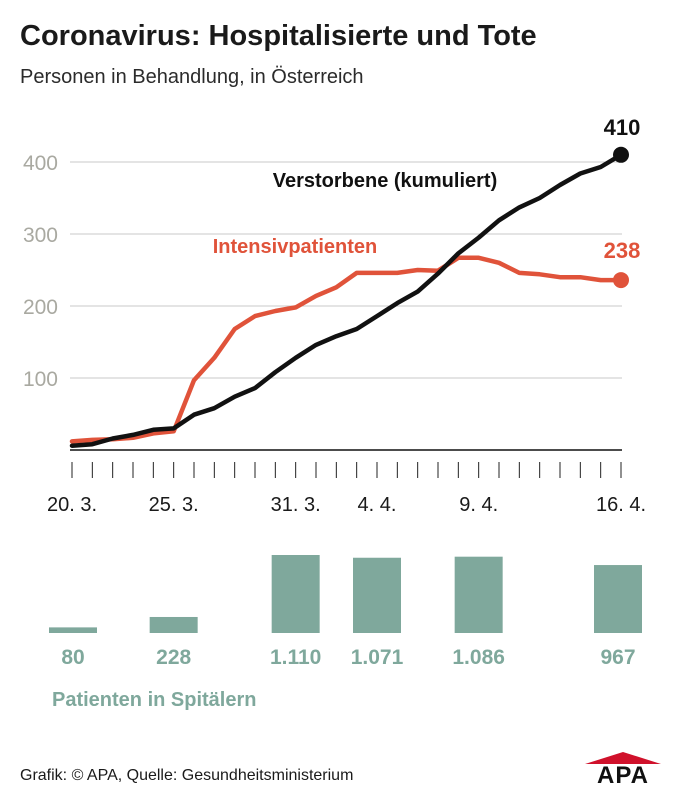 This screenshot has height=800, width=678. Describe the element at coordinates (173, 657) in the screenshot. I see `hospital-bar-value: 228` at that location.